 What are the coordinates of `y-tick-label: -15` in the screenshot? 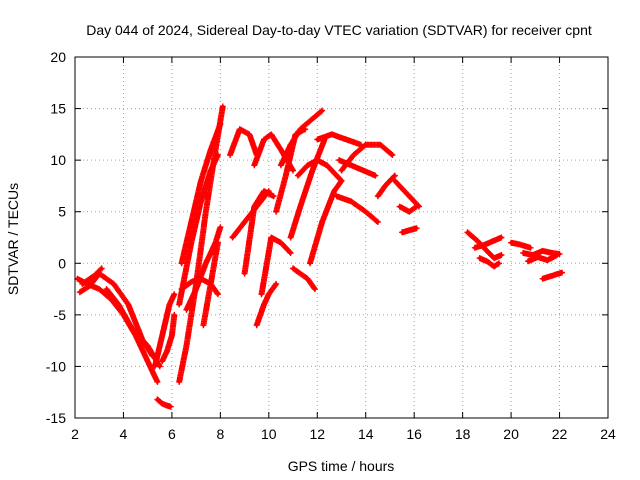 It's located at (56, 418).